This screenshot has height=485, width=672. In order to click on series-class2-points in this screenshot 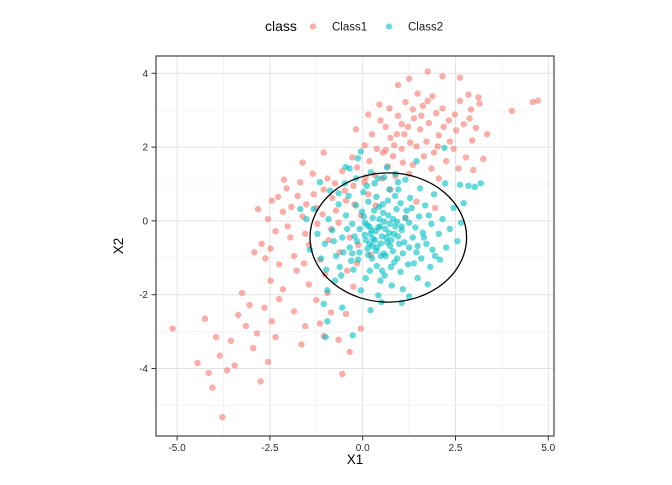, I will do `click(390, 242)`.